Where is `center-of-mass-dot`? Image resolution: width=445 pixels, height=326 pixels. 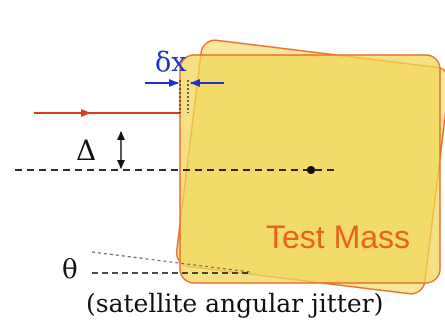
center-of-mass-dot is located at coordinates (311, 170).